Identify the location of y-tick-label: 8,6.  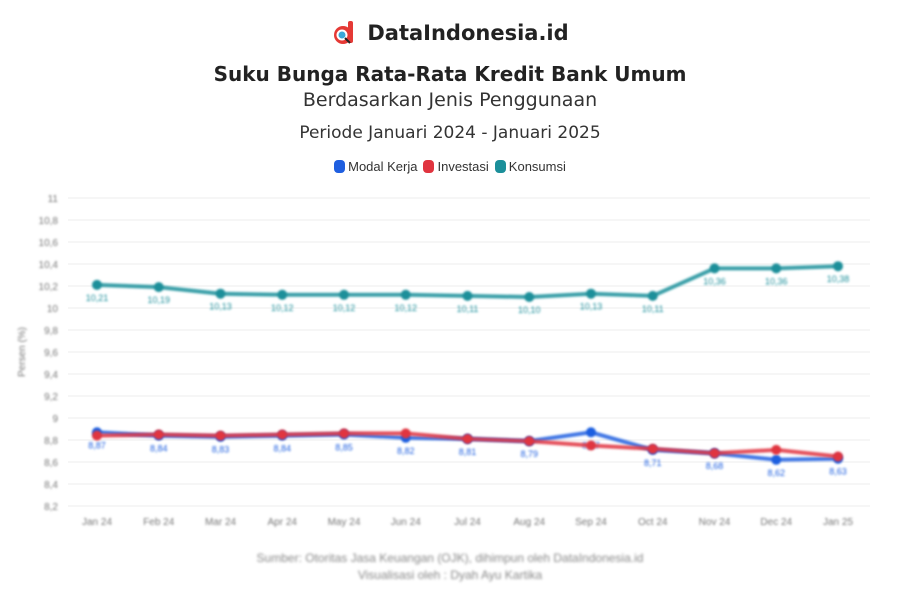
(51, 463).